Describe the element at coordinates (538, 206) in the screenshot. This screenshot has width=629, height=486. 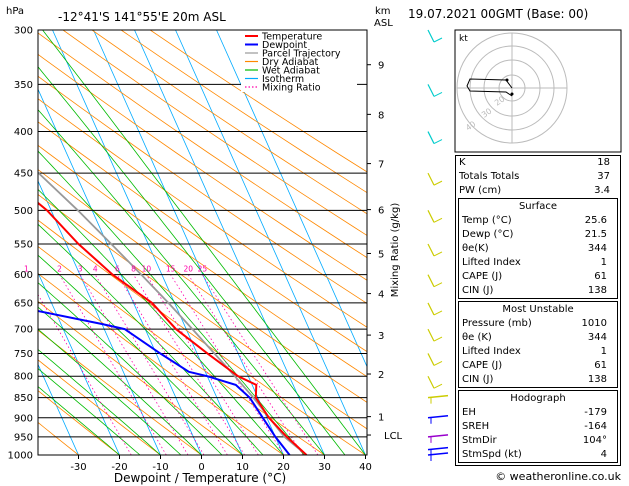
I see `surface-title: Surface` at that location.